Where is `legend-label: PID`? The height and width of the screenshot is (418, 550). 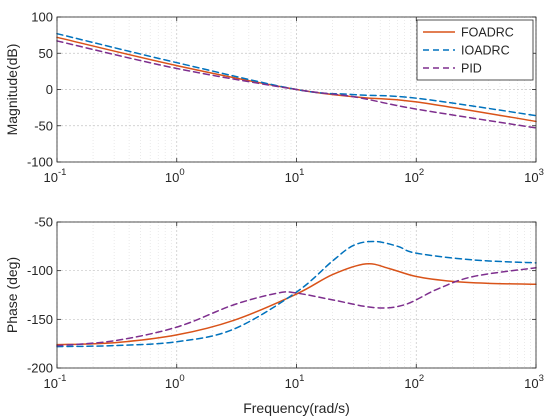
legend-label: PID is located at coordinates (471, 69).